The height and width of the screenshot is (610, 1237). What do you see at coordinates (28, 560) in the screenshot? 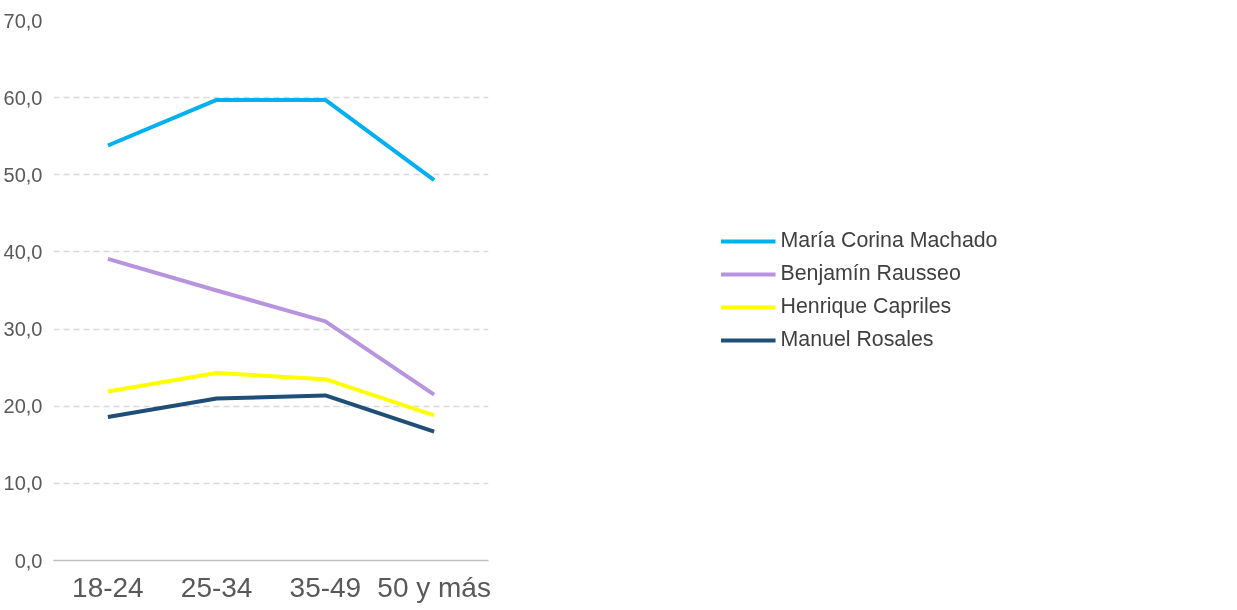
I see `y-tick-label: 0,0` at bounding box center [28, 560].